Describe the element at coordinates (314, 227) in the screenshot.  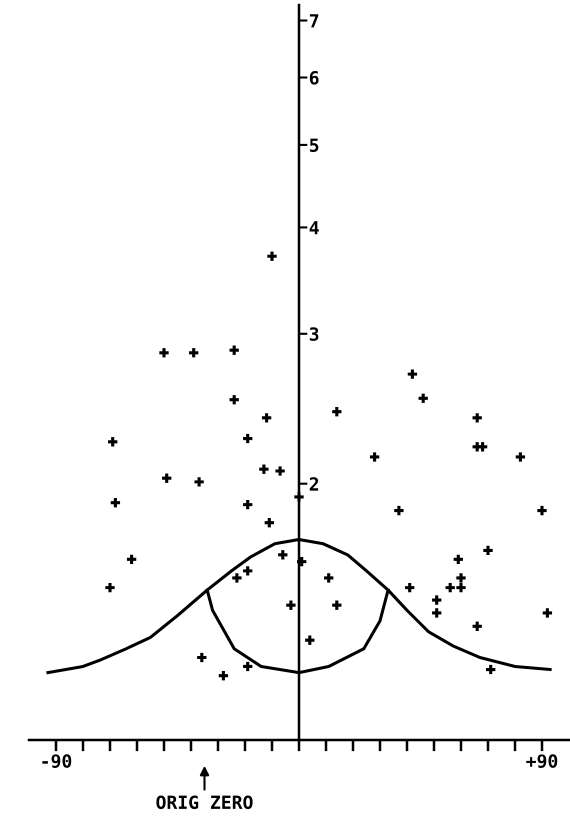
I see `y-tick-label: 4` at that location.